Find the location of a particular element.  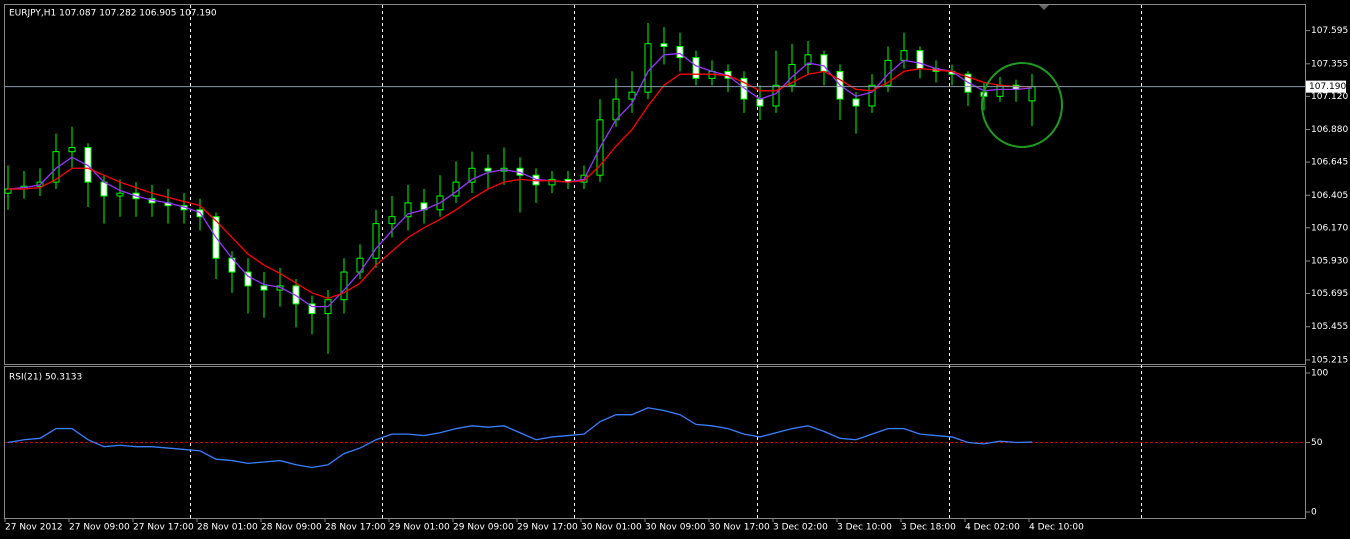

x-tick-label: 29 Nov 17:00 is located at coordinates (547, 528).